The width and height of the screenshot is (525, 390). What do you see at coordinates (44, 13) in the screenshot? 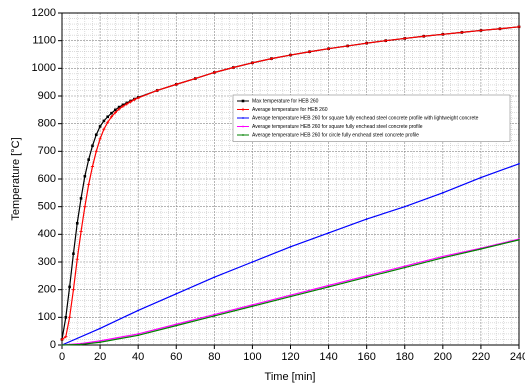
I see `y-tick-label: 1200` at bounding box center [44, 13].